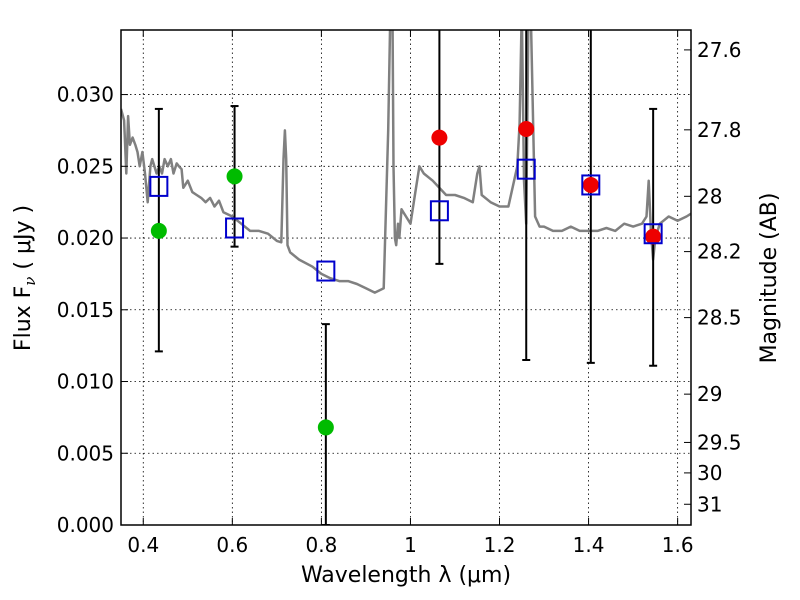  What do you see at coordinates (719, 442) in the screenshot?
I see `y2-tick-label: 29.5` at bounding box center [719, 442].